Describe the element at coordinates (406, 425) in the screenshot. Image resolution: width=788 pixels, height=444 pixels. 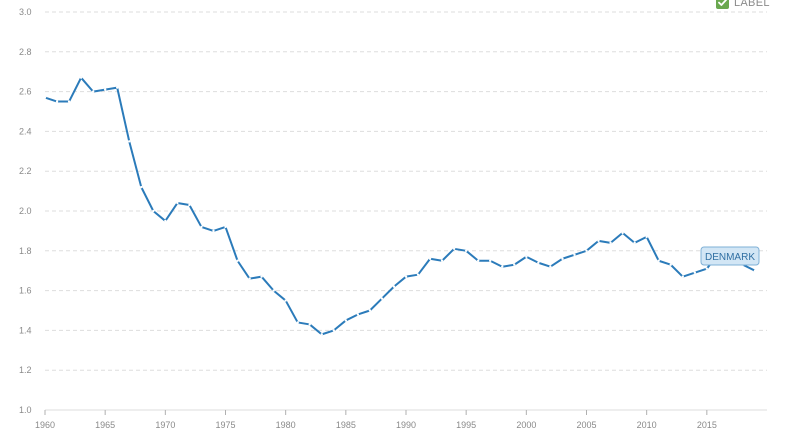
I see `x-tick-label: 1990` at that location.